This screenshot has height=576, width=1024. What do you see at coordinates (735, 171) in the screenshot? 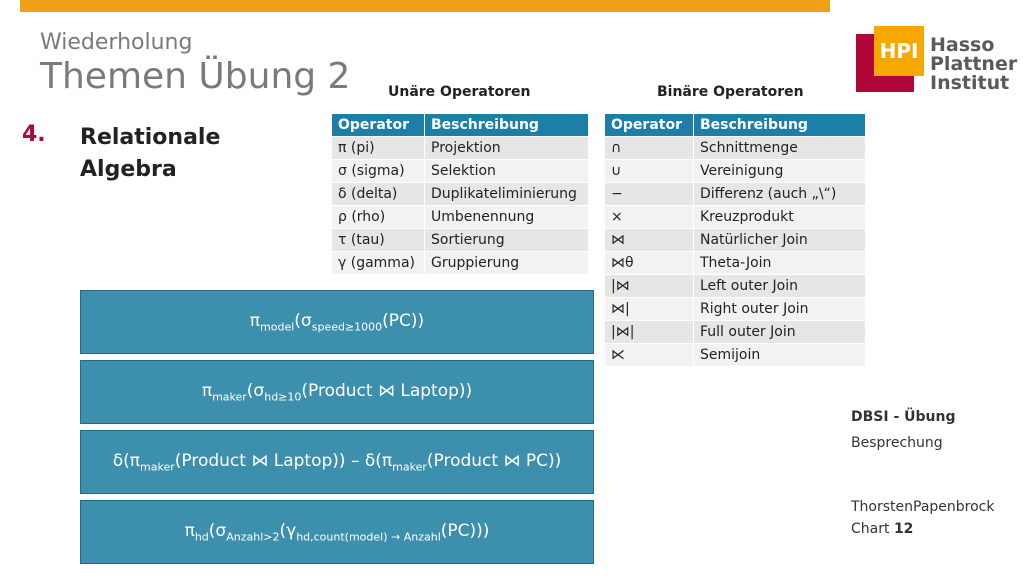
I see `table-row: ∪ Vereinigung` at bounding box center [735, 171].